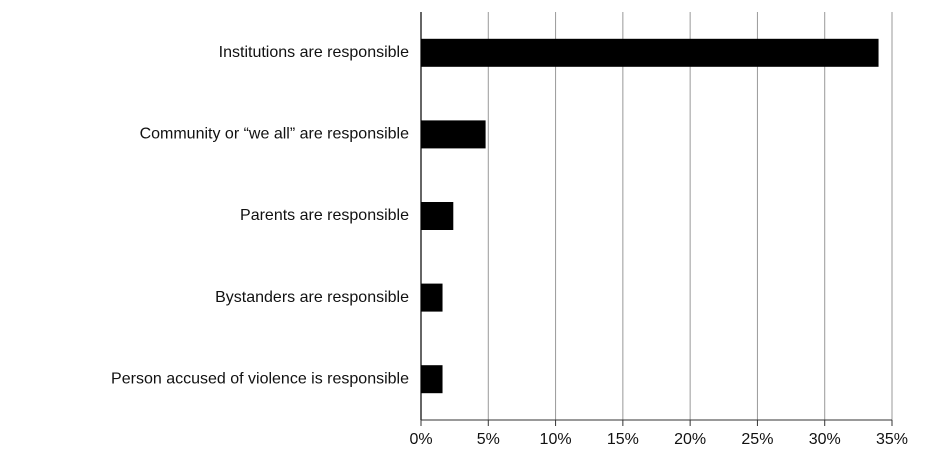 The height and width of the screenshot is (471, 925). Describe the element at coordinates (556, 439) in the screenshot. I see `x-tick-label: 10%` at that location.